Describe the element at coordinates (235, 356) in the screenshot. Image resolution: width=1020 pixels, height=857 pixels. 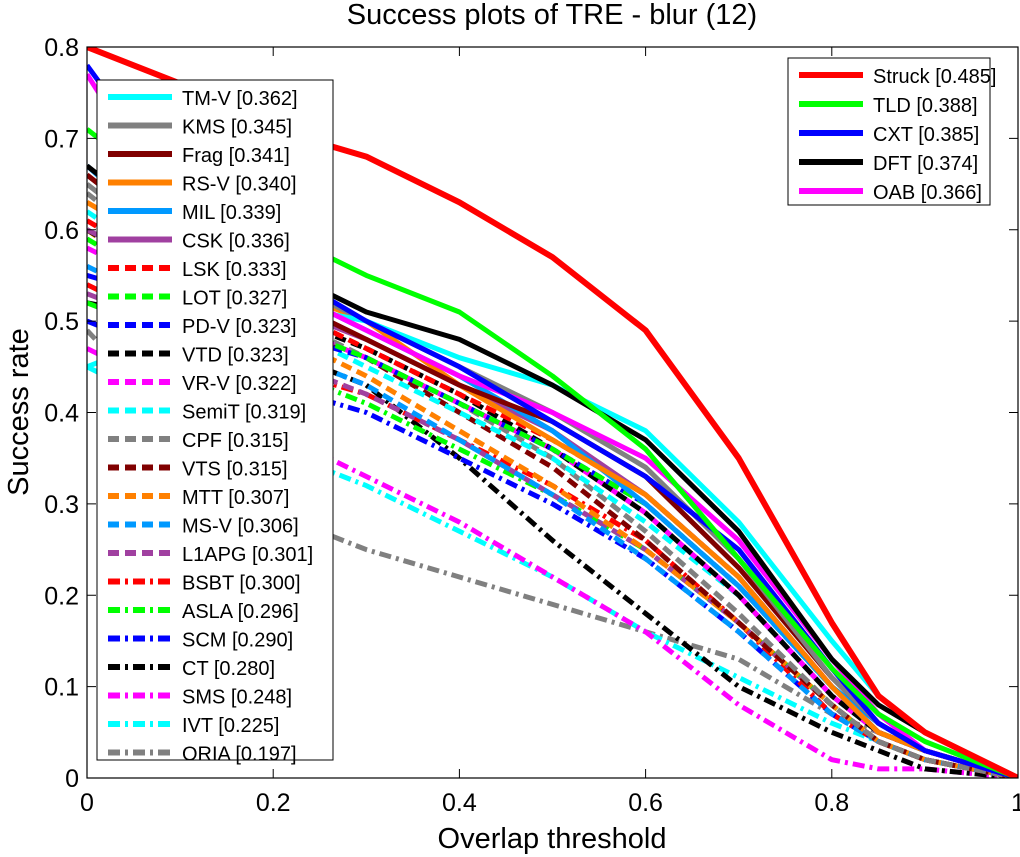
I see `legend-entry: VTD [0.323]` at that location.